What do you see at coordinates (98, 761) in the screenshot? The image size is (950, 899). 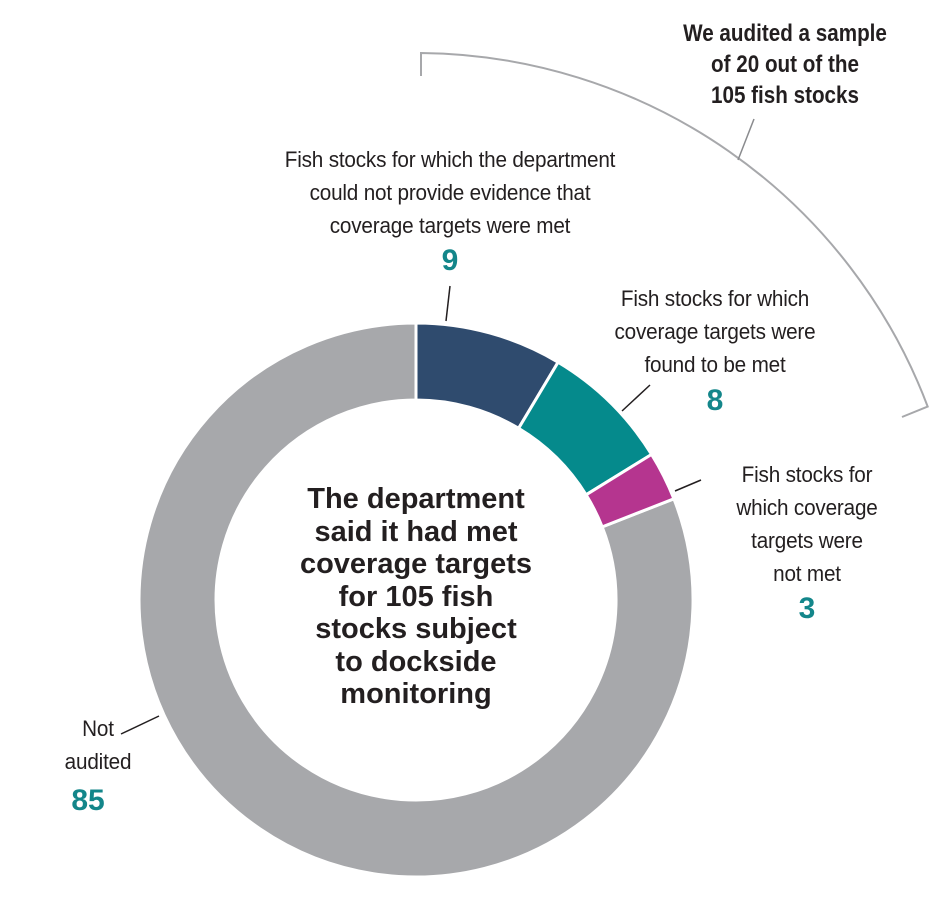 I see `label-line: audited` at bounding box center [98, 761].